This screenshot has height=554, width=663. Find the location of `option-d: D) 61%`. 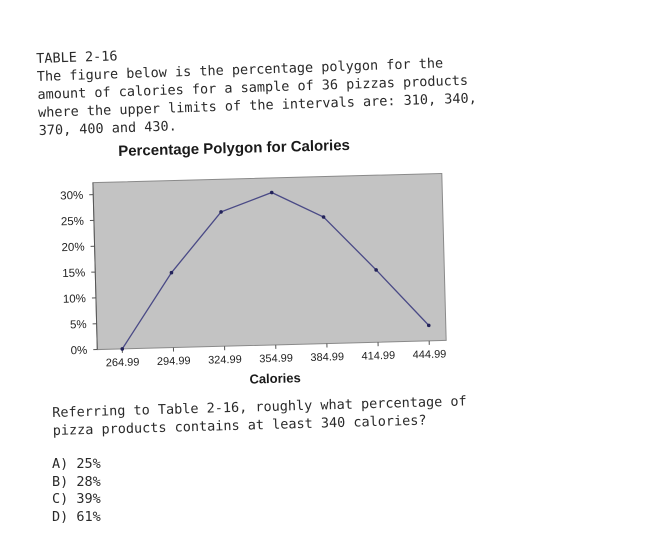

option-d: D) 61% is located at coordinates (76, 516).